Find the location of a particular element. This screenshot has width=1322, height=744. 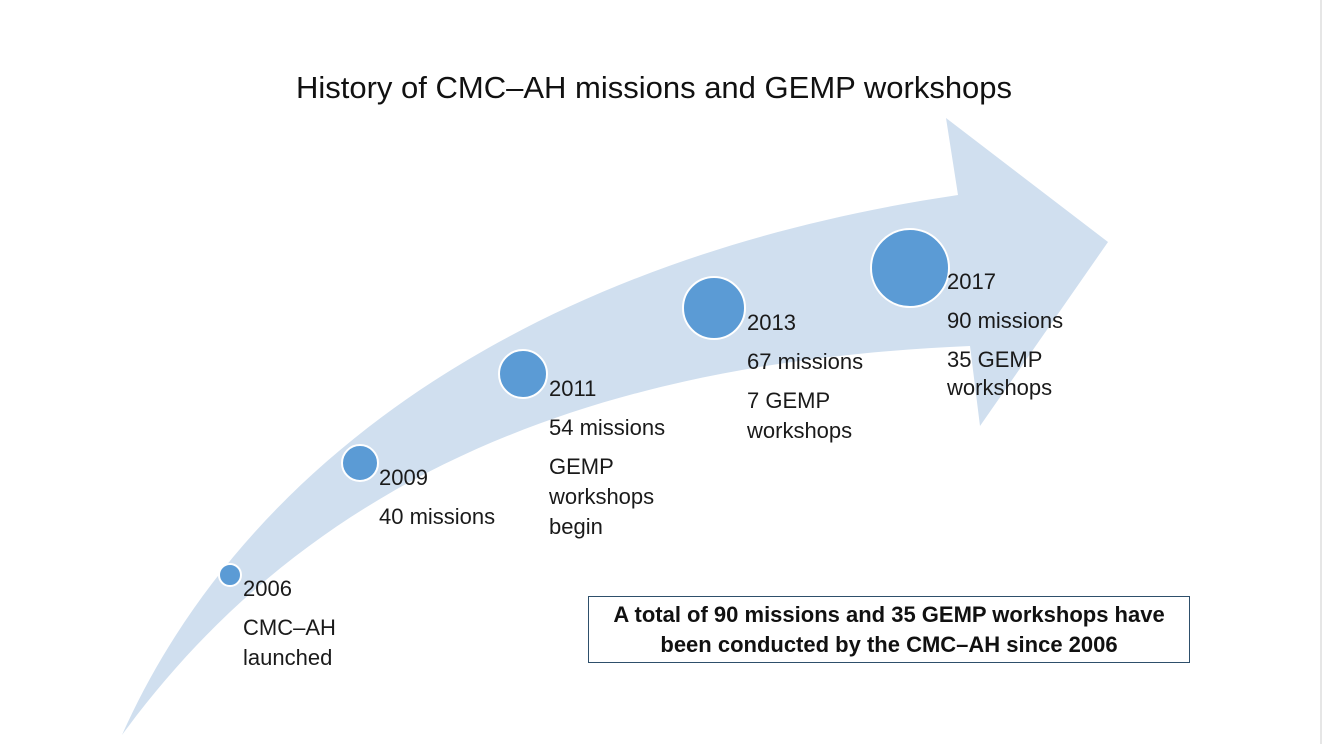

milestone-year: 2011 is located at coordinates (573, 388).